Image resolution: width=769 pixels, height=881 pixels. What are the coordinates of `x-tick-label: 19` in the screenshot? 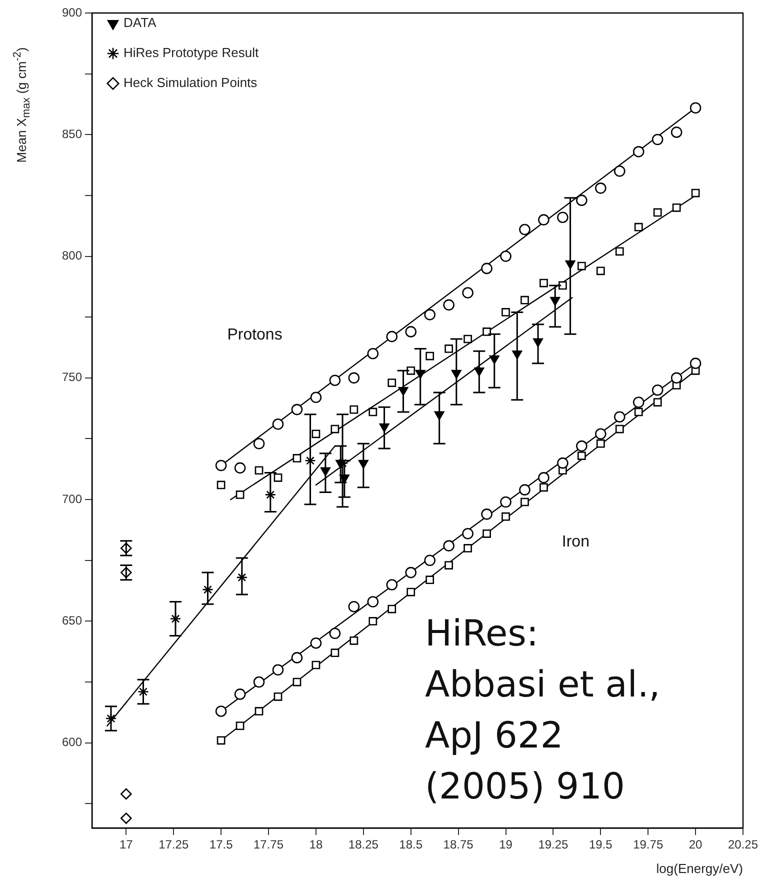 It's located at (506, 845).